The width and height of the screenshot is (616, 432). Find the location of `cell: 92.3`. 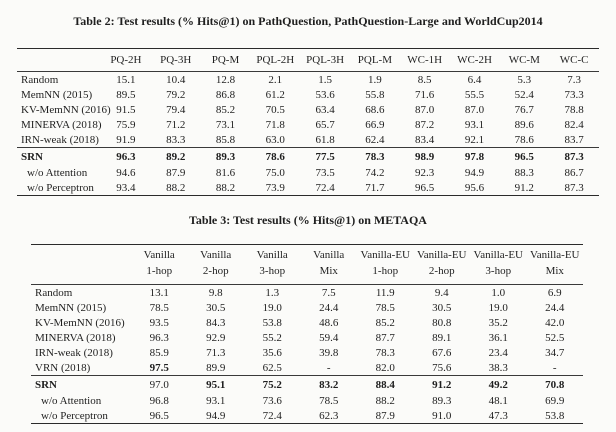

cell: 92.3 is located at coordinates (425, 172).